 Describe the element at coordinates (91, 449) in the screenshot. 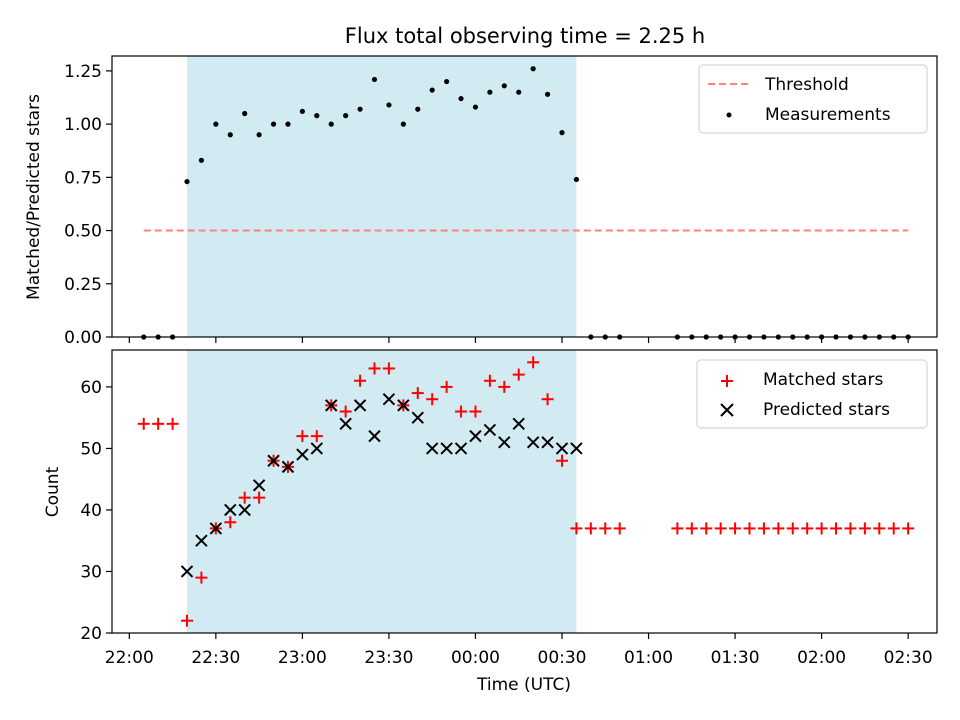

I see `y-tick-label: 50` at that location.